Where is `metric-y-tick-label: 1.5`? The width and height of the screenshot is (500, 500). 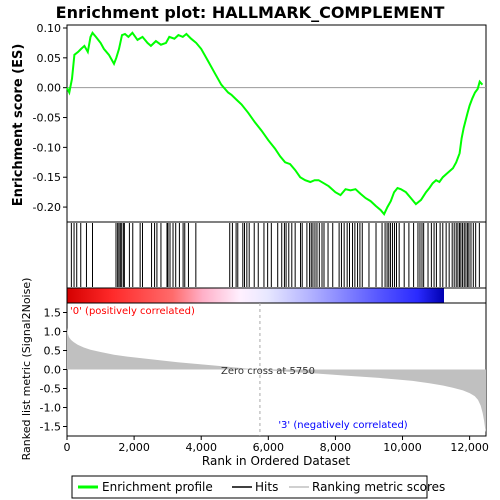
metric-y-tick-label: 1.5 is located at coordinates (53, 313).